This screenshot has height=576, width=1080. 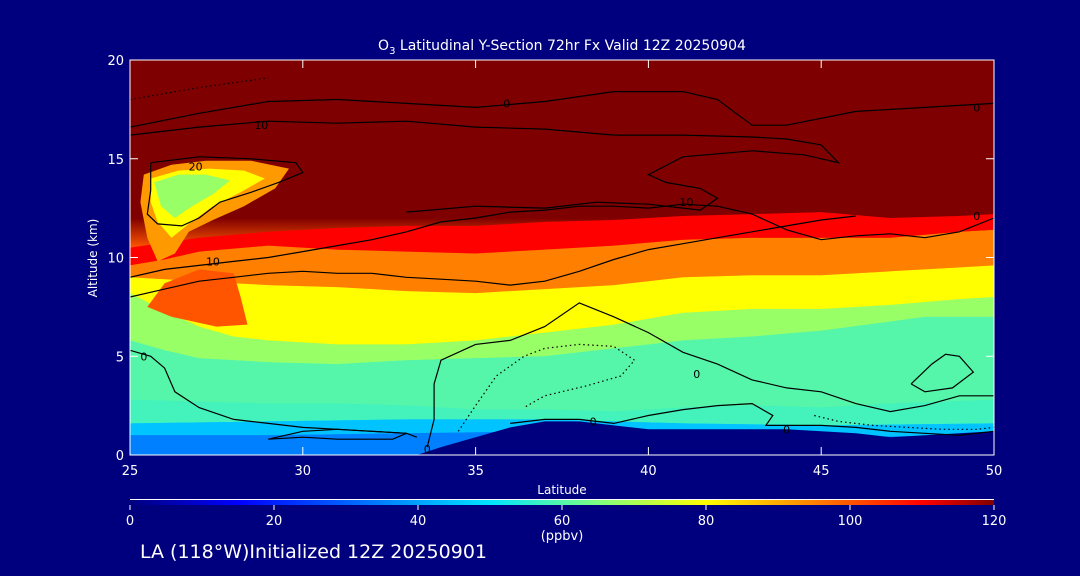 What do you see at coordinates (115, 160) in the screenshot?
I see `y-tick-label: 15` at bounding box center [115, 160].